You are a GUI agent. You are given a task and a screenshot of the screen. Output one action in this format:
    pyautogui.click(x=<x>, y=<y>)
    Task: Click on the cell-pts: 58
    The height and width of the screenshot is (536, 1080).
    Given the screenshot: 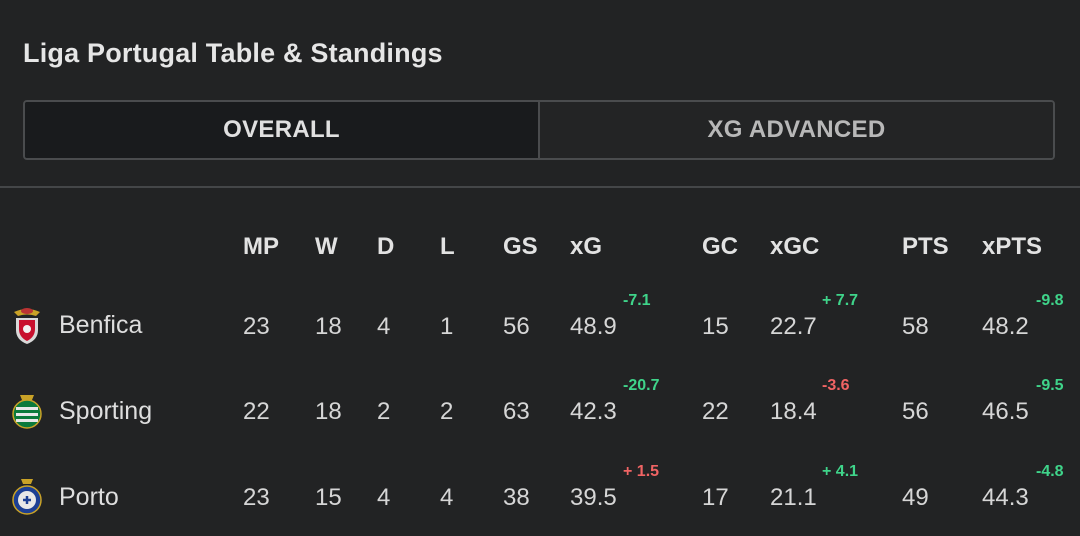 What is the action you would take?
    pyautogui.click(x=915, y=326)
    